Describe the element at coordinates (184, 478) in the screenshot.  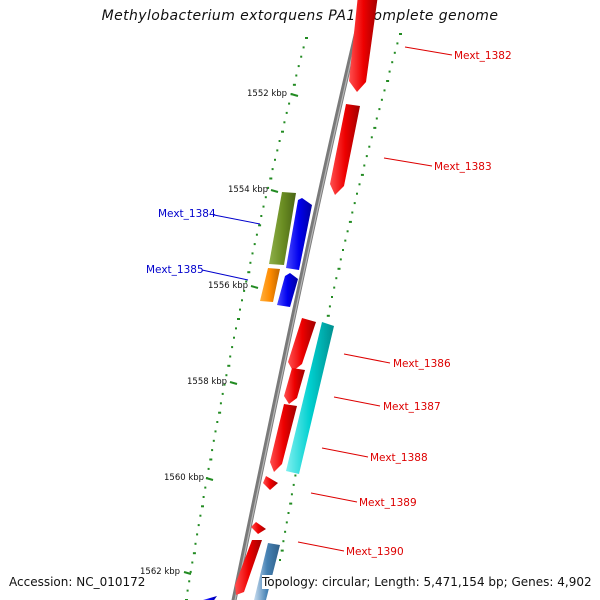
I see `tick-label-1560: 1560 kbp` at that location.